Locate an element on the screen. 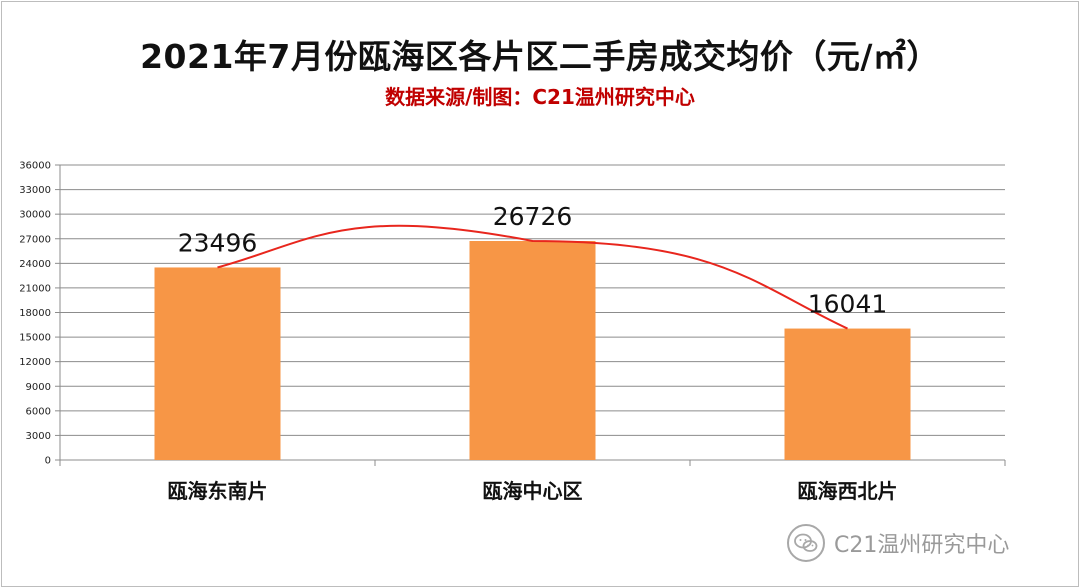 The height and width of the screenshot is (588, 1080). y-tick-label: 33000 is located at coordinates (35, 190).